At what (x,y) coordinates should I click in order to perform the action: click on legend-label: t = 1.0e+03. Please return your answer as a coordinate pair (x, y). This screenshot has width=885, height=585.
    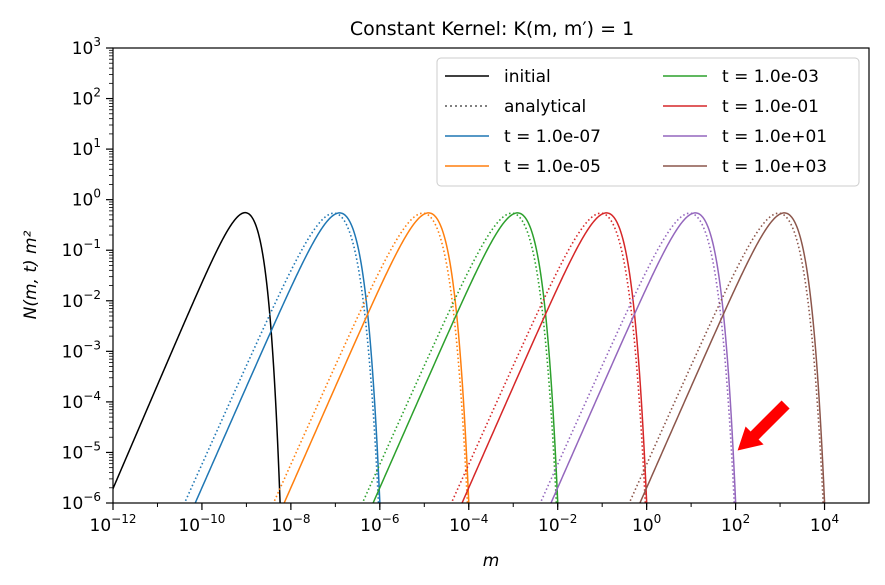
    Looking at the image, I should click on (774, 167).